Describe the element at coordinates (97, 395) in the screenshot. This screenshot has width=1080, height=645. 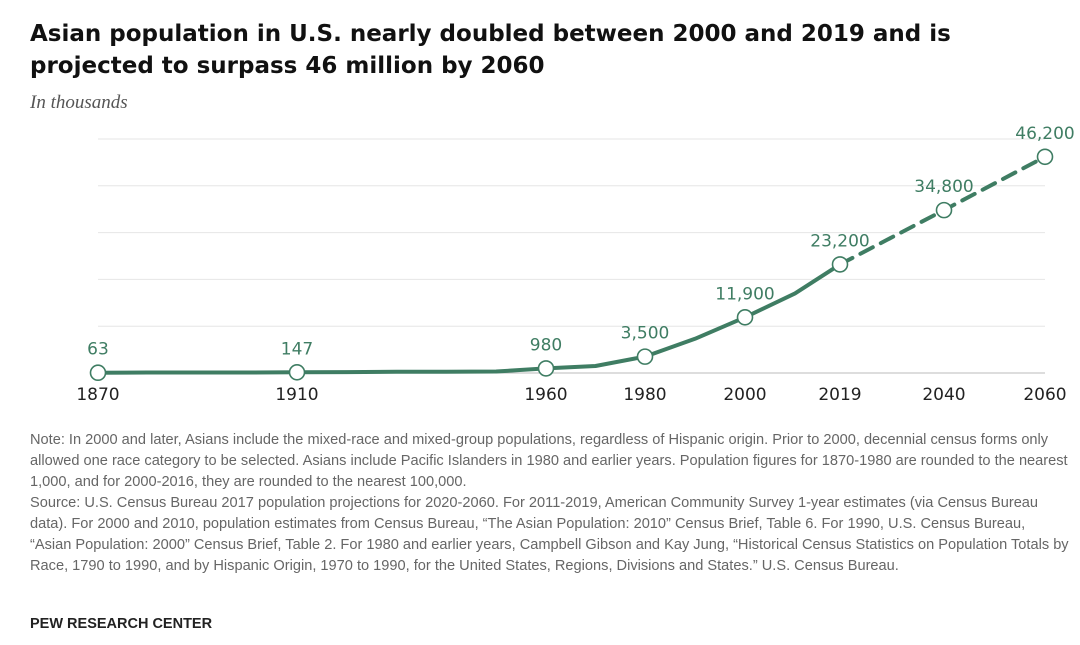
I see `x-tick-label: 1870` at that location.